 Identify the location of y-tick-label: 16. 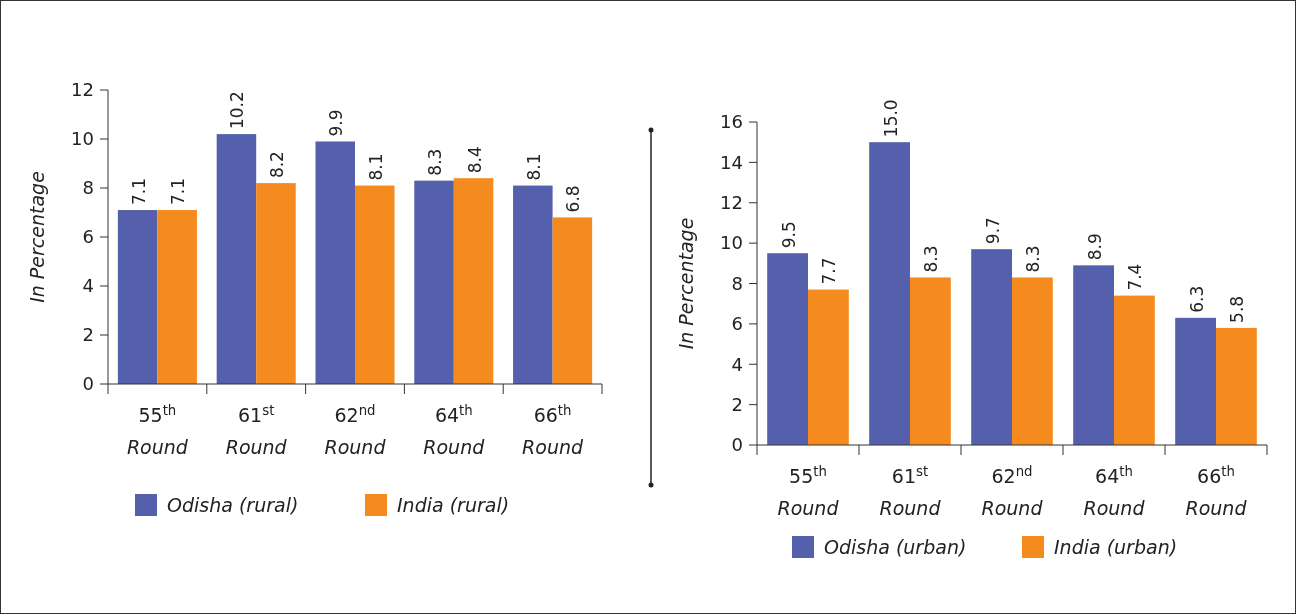
(731, 122).